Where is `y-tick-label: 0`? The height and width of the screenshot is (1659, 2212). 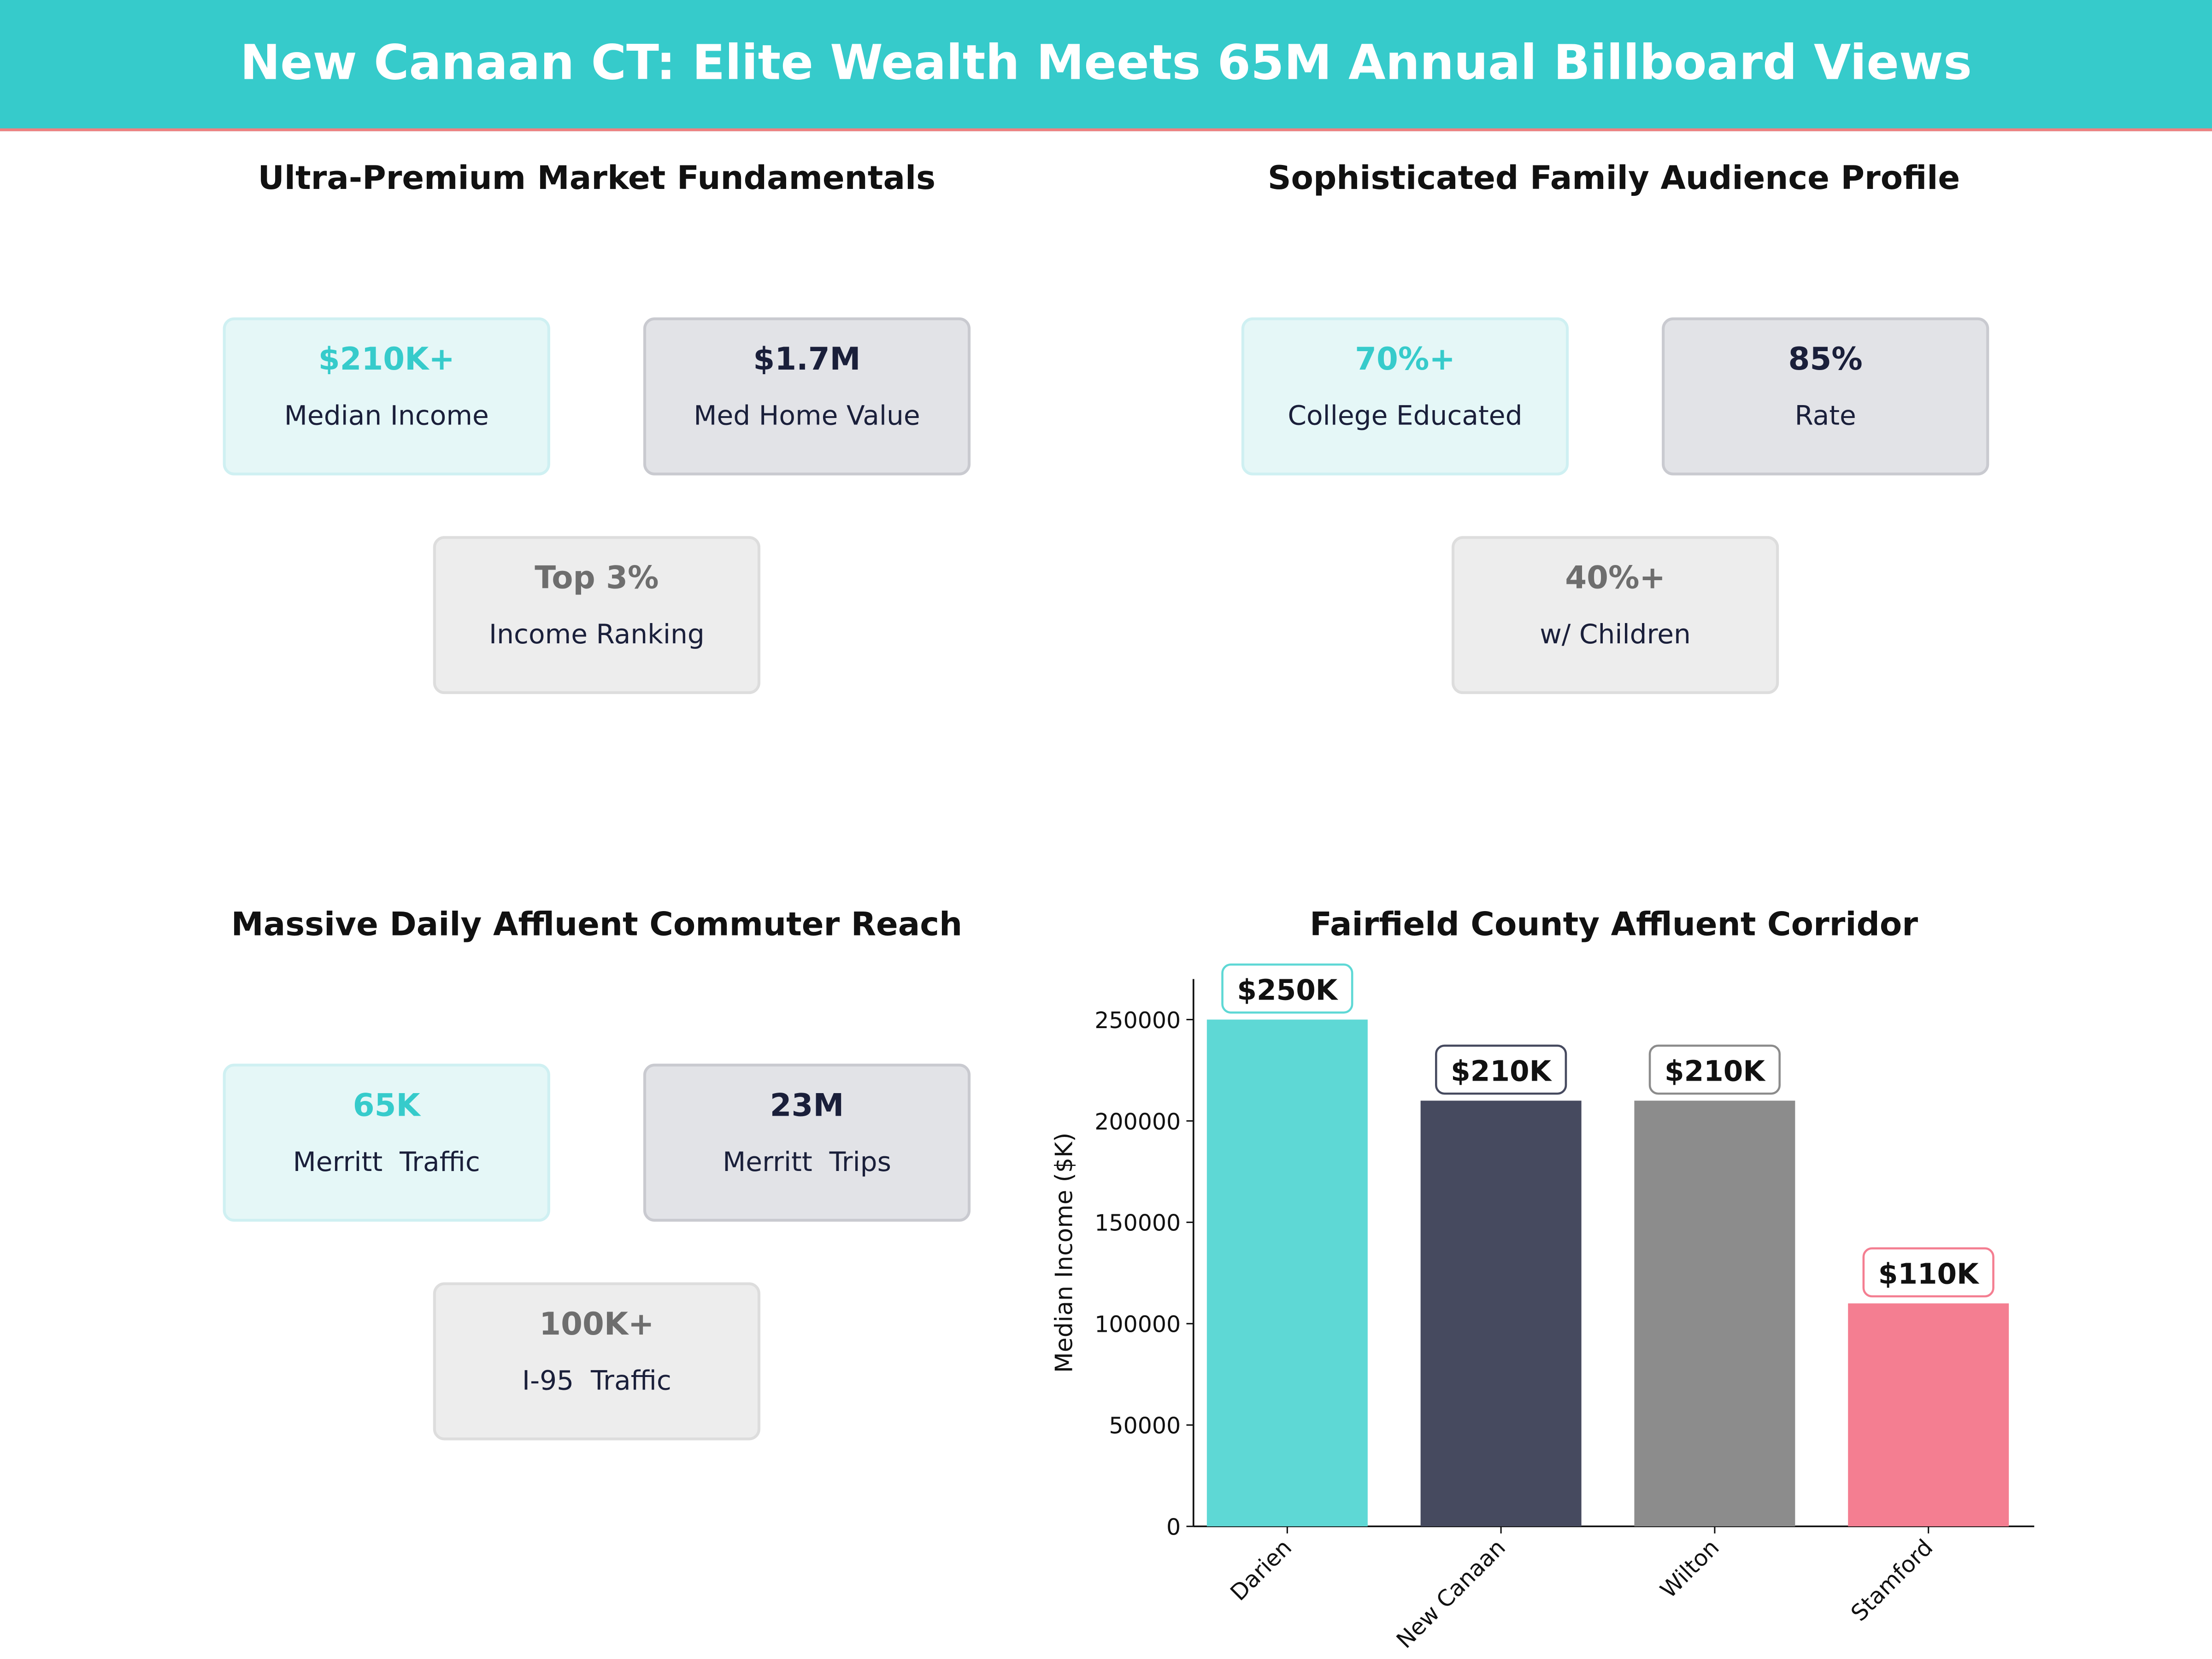 y-tick-label: 0 is located at coordinates (1173, 1527).